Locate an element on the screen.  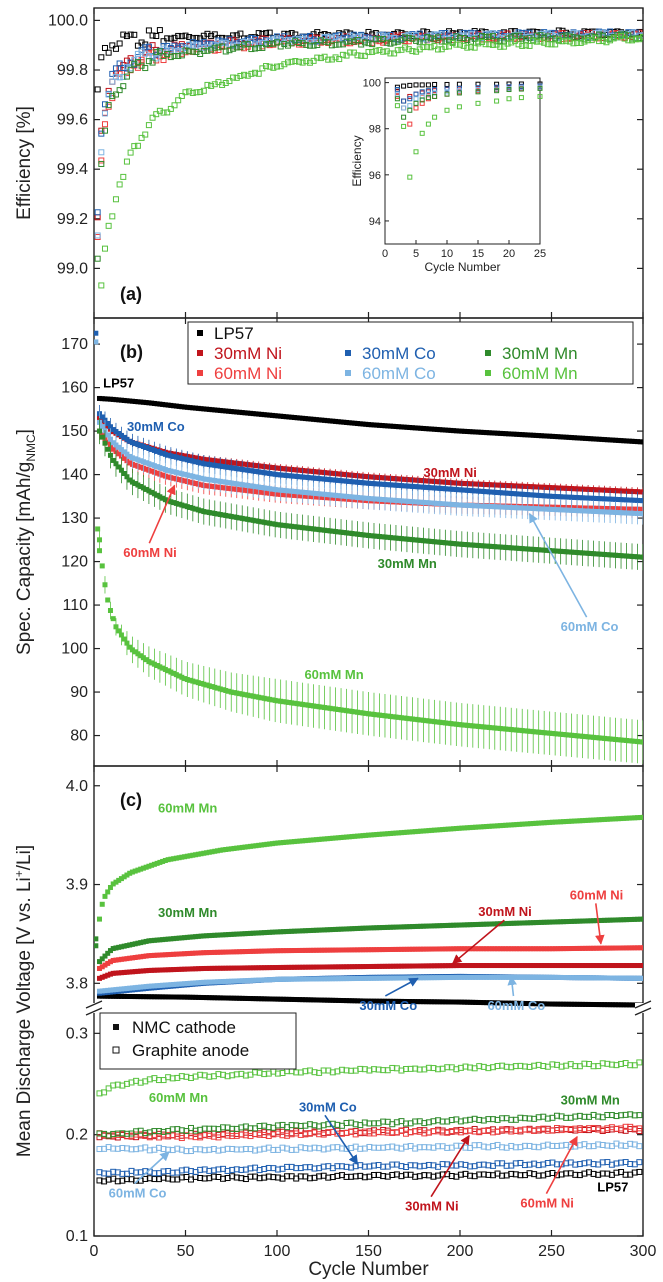
point-a-60mM-Ni is located at coordinates (148, 52).